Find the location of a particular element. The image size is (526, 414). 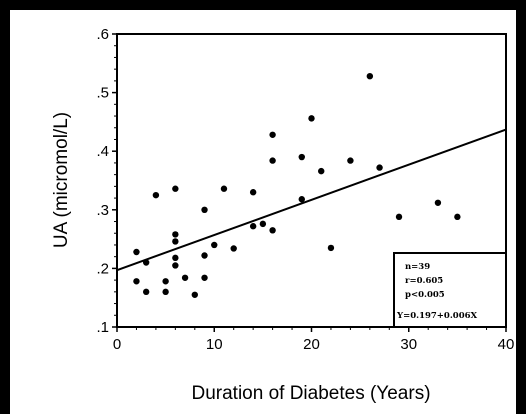

stat-r: r=0.605 is located at coordinates (424, 281).